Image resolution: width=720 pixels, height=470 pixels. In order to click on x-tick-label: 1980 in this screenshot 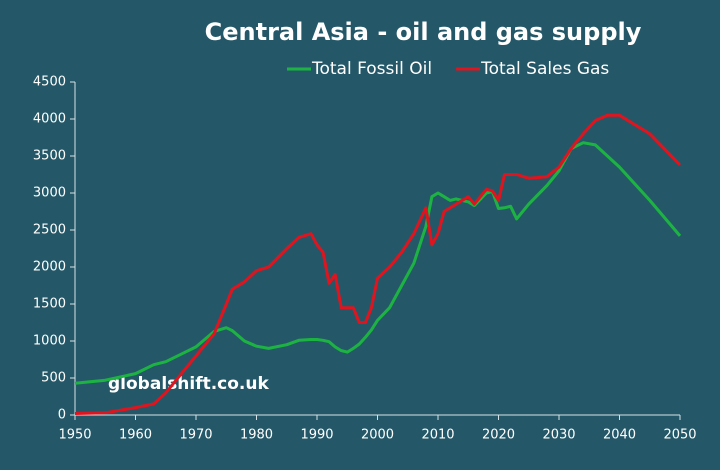, I will do `click(256, 435)`.